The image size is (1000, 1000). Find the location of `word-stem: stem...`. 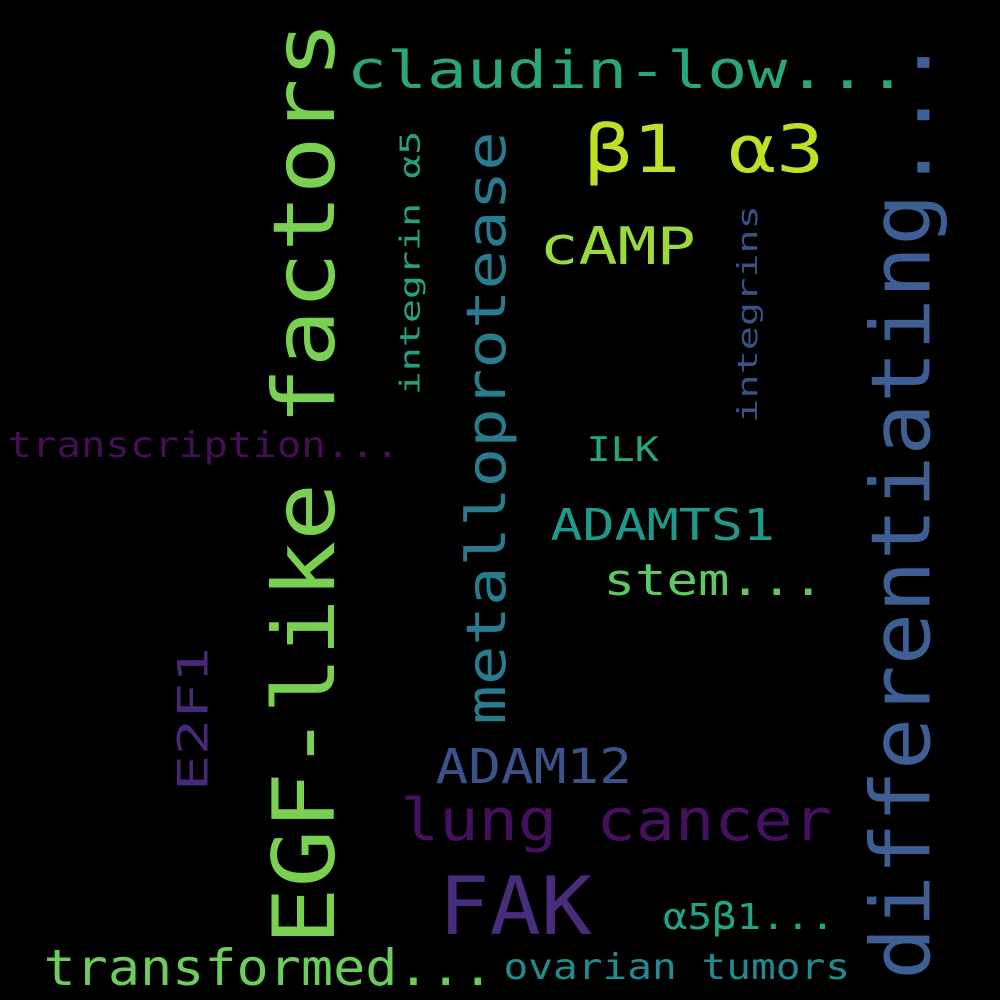

word-stem: stem... is located at coordinates (713, 580).